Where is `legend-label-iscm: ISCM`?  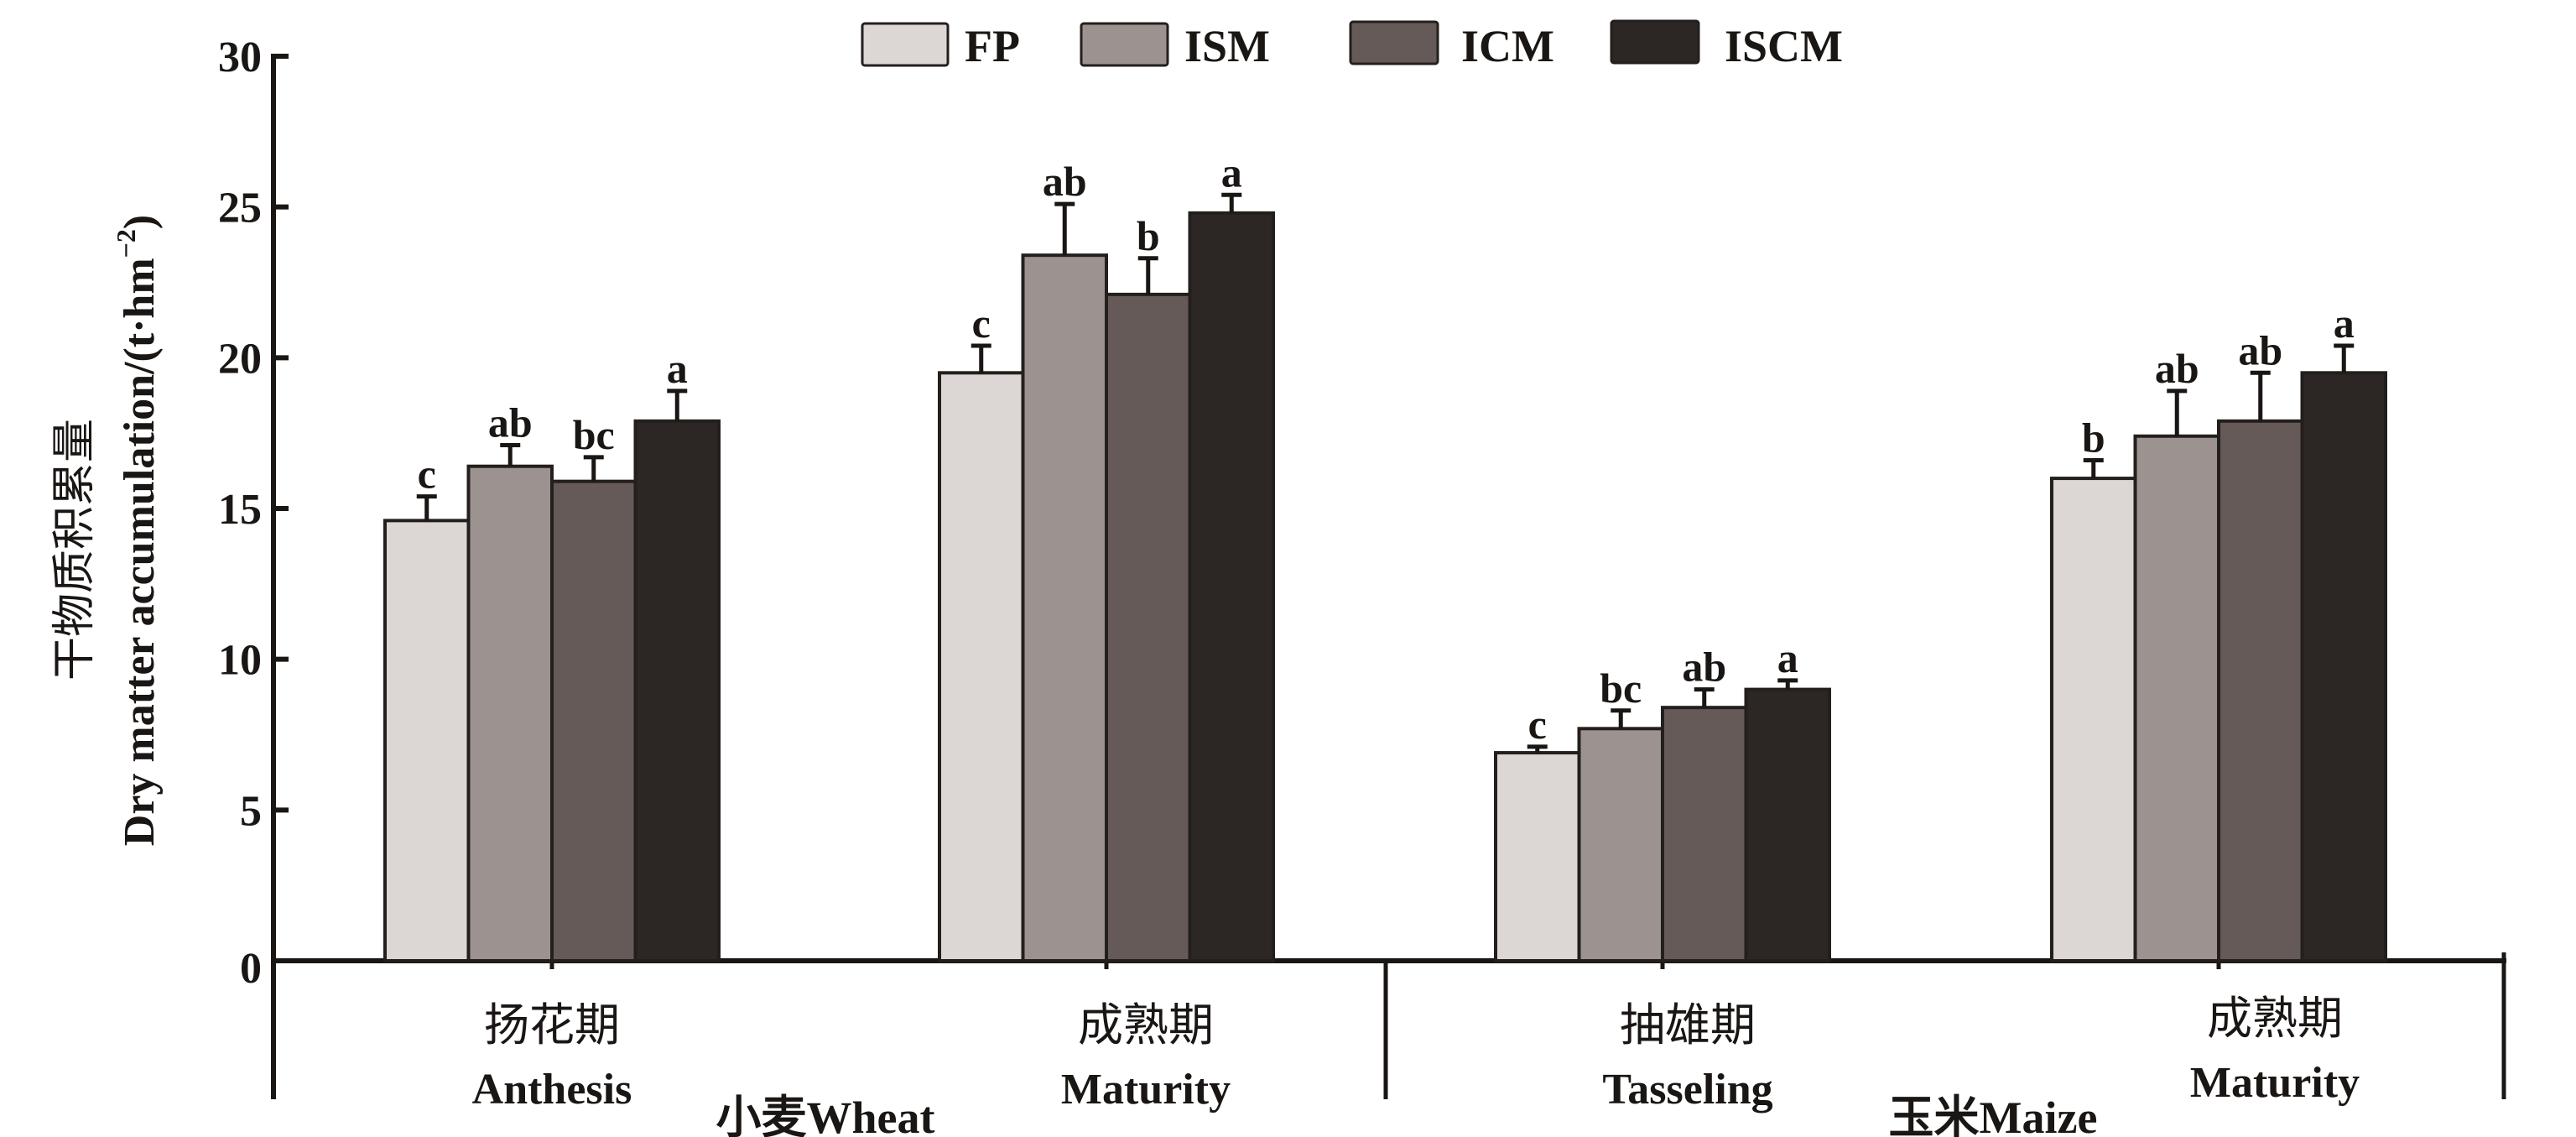 legend-label-iscm: ISCM is located at coordinates (1784, 46).